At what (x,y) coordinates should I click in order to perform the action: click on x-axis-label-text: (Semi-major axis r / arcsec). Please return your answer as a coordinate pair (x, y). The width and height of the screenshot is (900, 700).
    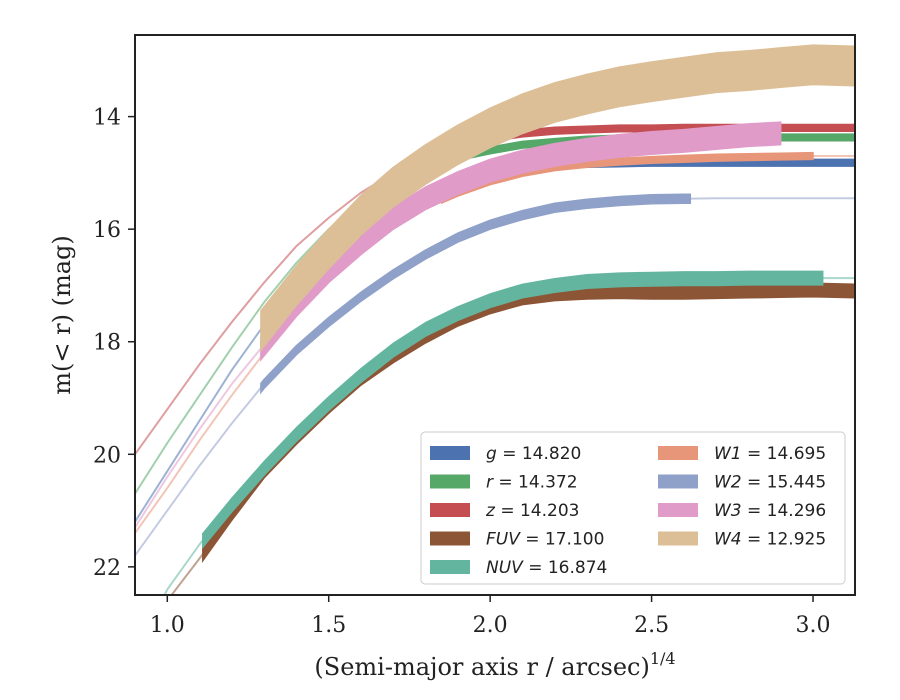
    Looking at the image, I should click on (481, 667).